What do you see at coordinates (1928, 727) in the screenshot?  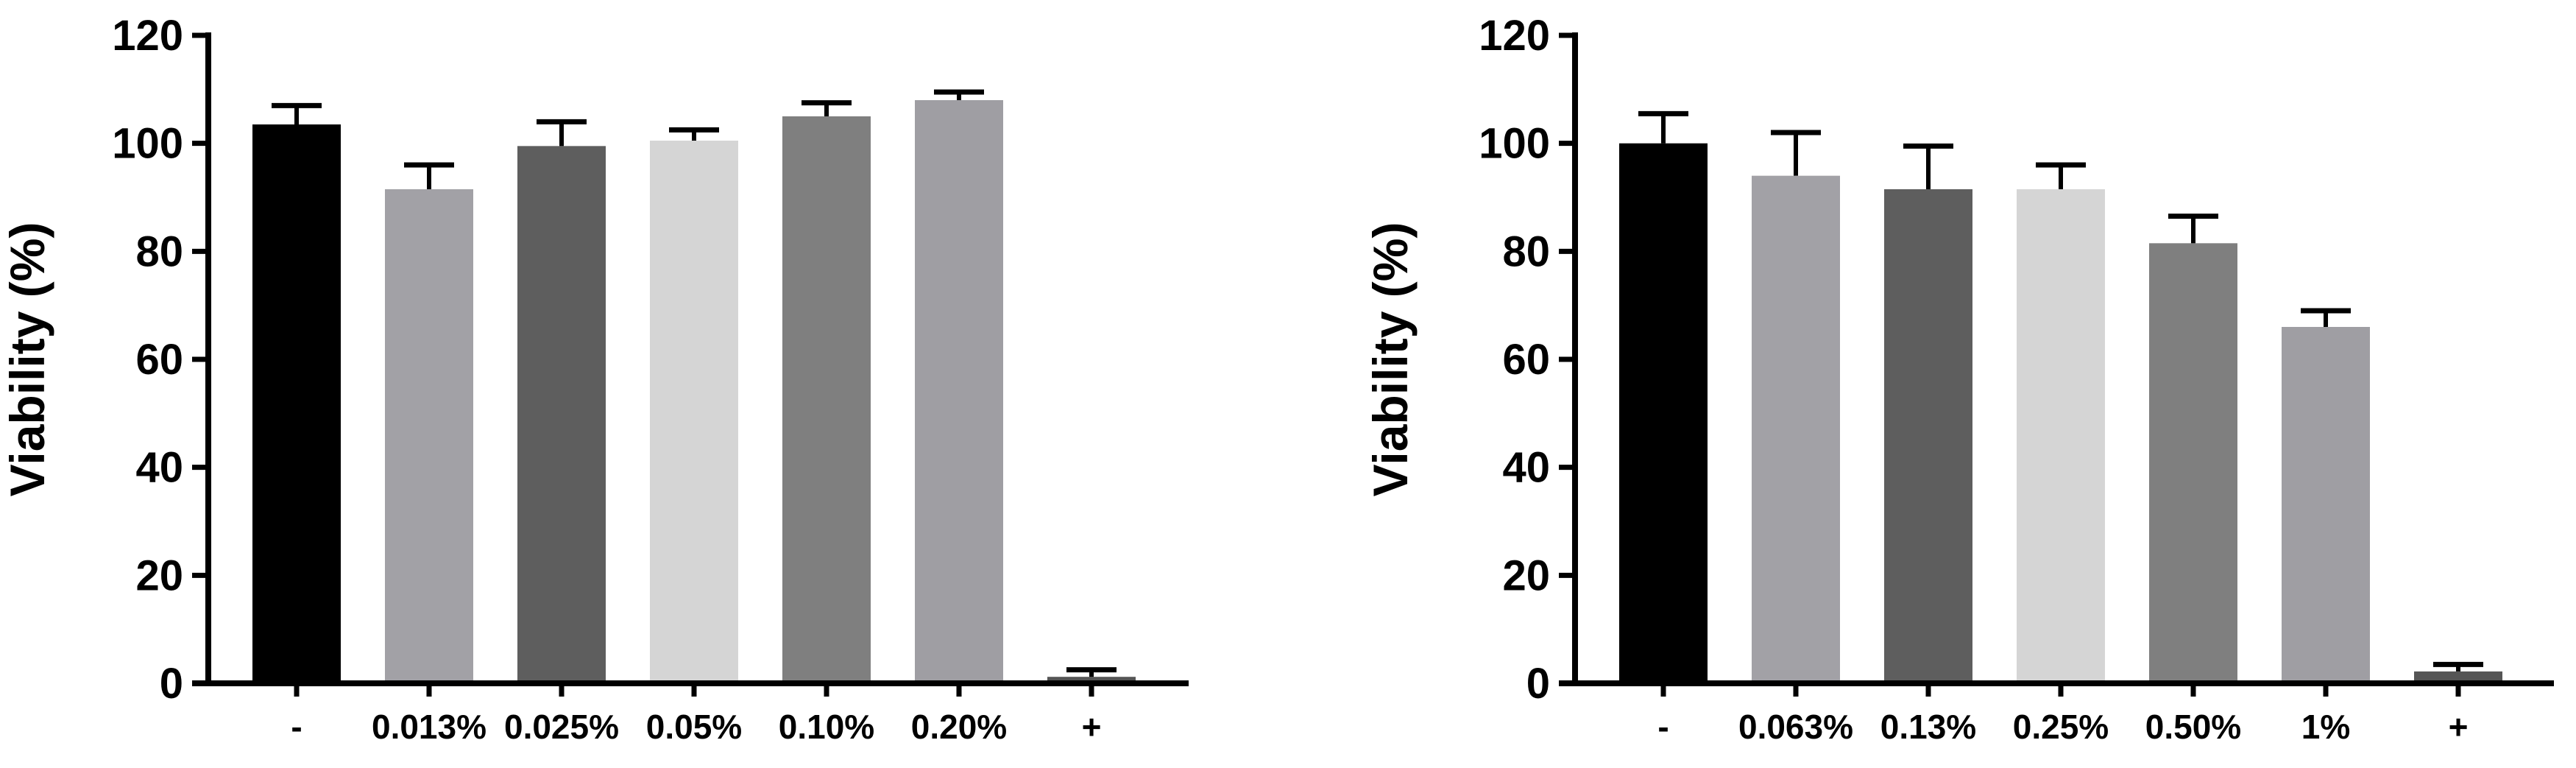 I see `x-tick-label-2: 0.13%` at bounding box center [1928, 727].